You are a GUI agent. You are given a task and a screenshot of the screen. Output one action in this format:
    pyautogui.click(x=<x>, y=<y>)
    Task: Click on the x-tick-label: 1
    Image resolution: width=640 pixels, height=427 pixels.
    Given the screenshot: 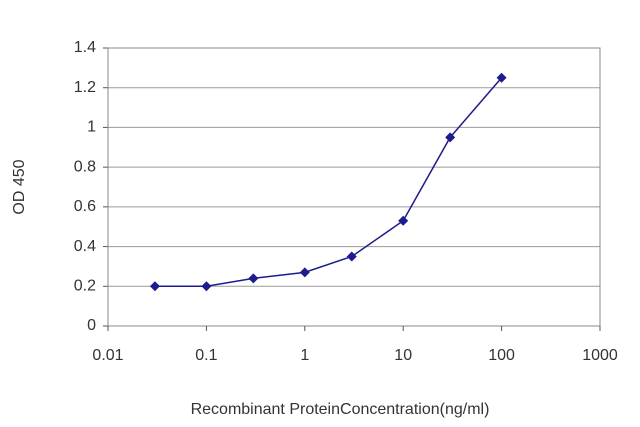 What is the action you would take?
    pyautogui.click(x=304, y=355)
    